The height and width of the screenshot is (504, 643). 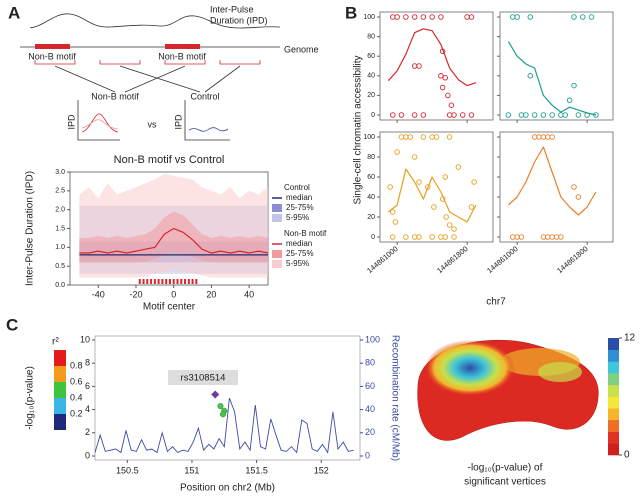 What do you see at coordinates (371, 95) in the screenshot?
I see `y-tick-label: 20` at bounding box center [371, 95].